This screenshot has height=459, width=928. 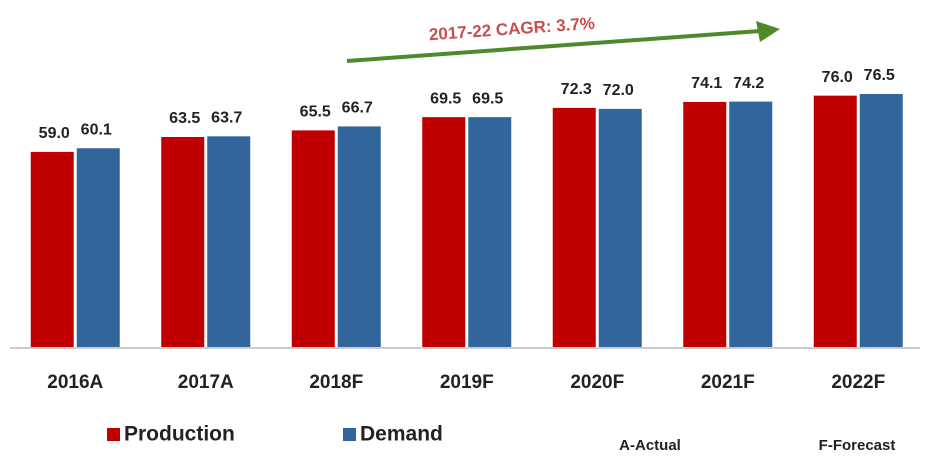 What do you see at coordinates (748, 83) in the screenshot?
I see `value-label: 74.2` at bounding box center [748, 83].